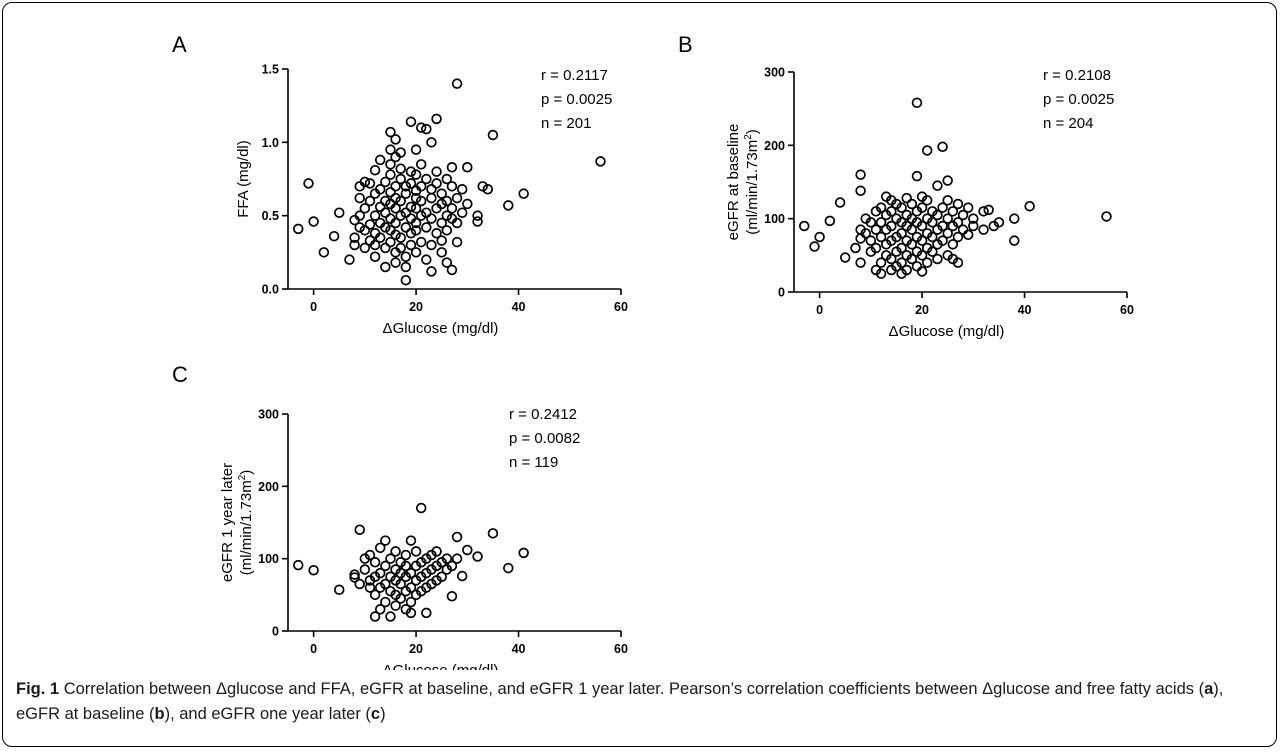 This screenshot has width=1283, height=753. What do you see at coordinates (179, 44) in the screenshot?
I see `panel-a-letter: A` at bounding box center [179, 44].